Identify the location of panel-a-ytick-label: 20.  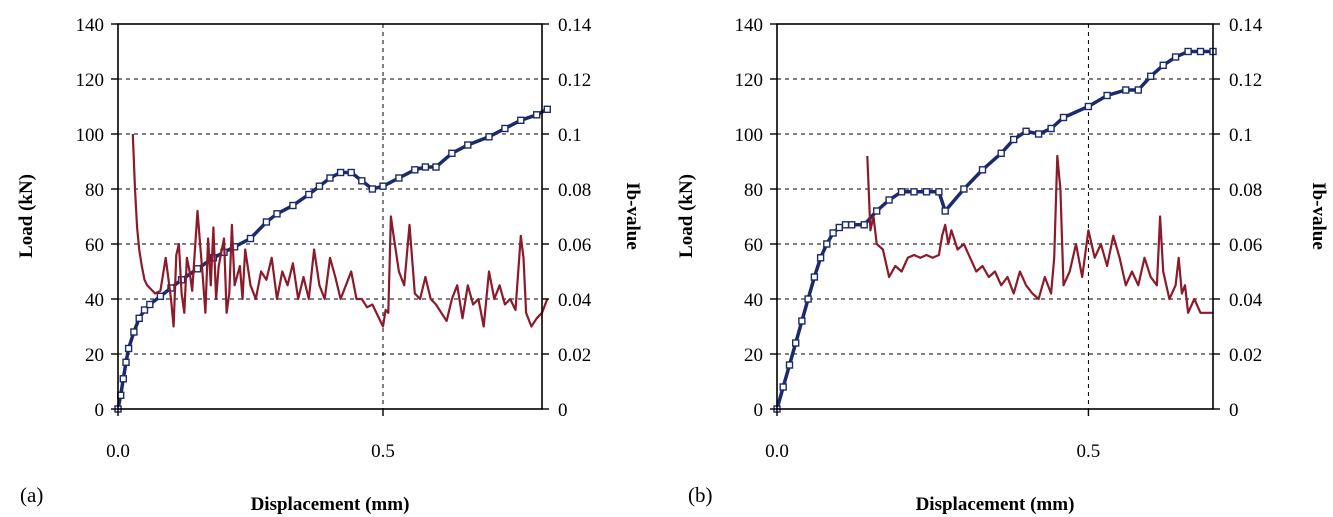
(94, 355).